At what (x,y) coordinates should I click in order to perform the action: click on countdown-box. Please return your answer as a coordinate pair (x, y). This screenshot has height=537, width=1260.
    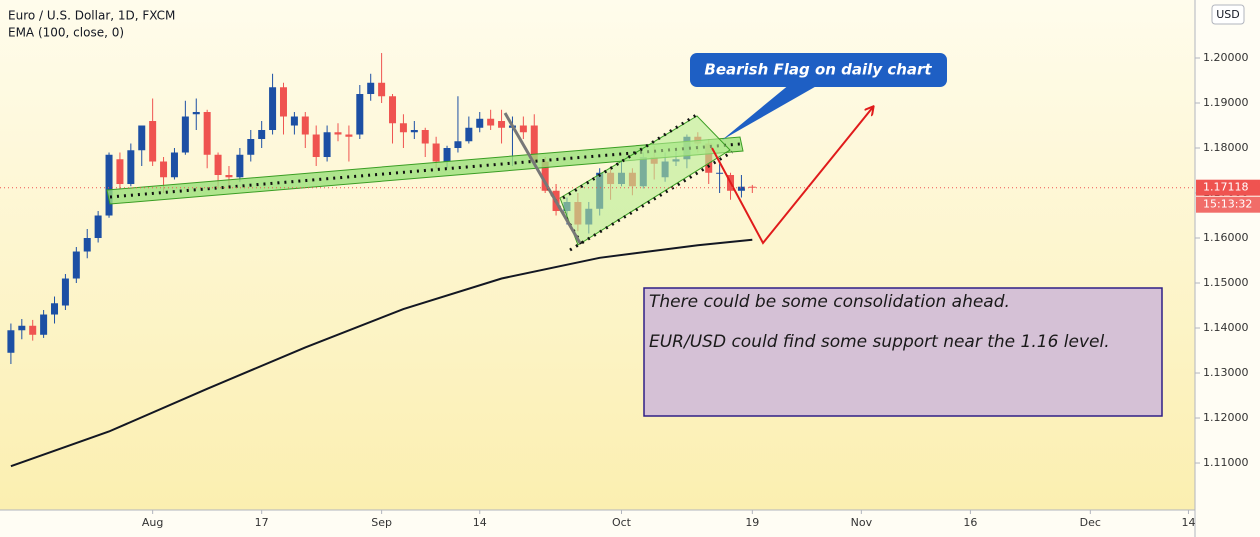
    Looking at the image, I should click on (1228, 204).